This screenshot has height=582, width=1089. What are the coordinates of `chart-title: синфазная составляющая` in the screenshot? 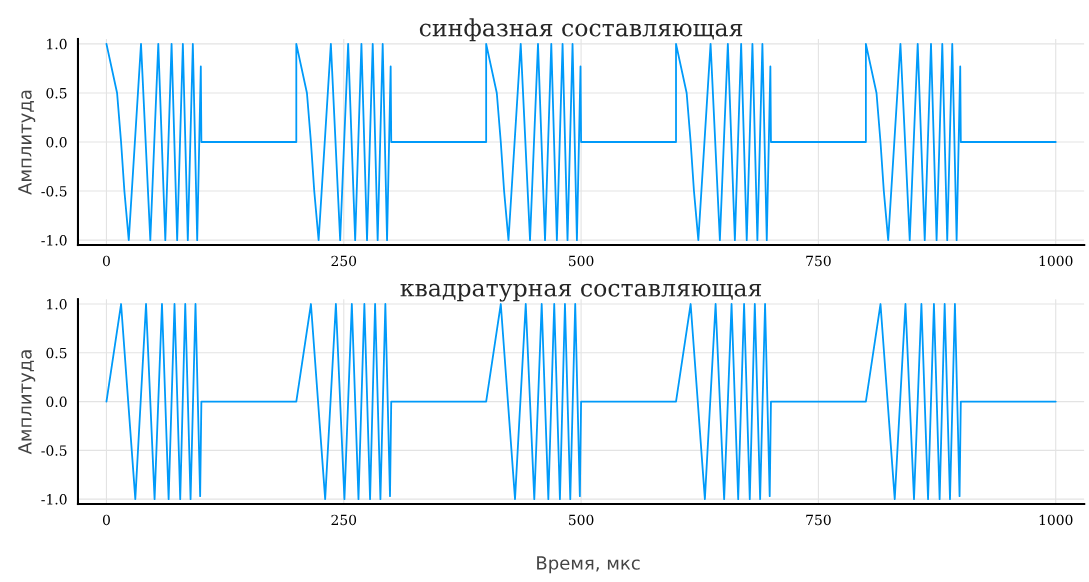 It's located at (581, 30).